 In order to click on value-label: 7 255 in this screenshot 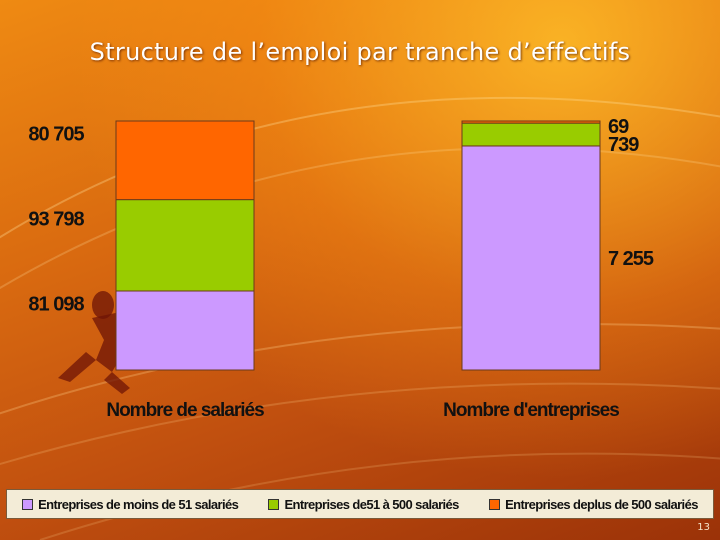, I will do `click(631, 259)`.